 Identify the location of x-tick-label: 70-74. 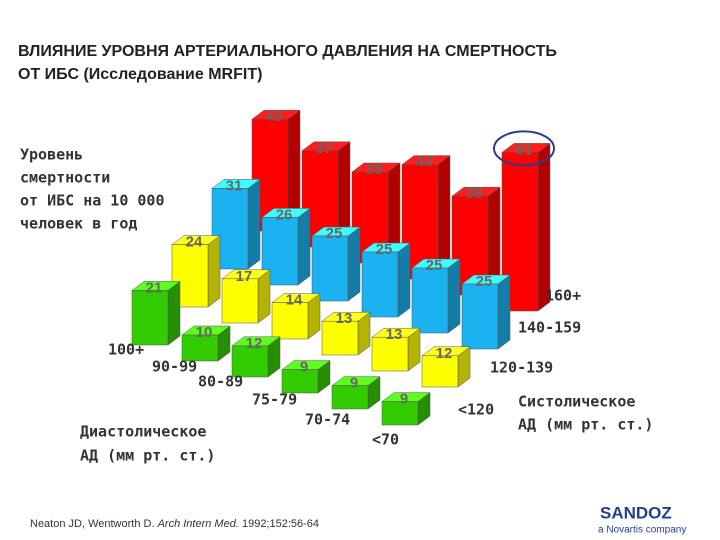
(327, 420).